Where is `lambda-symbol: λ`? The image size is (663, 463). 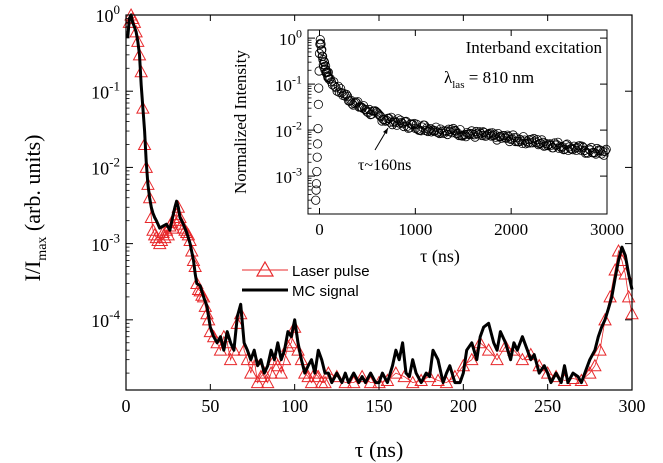 lambda-symbol: λ is located at coordinates (448, 77).